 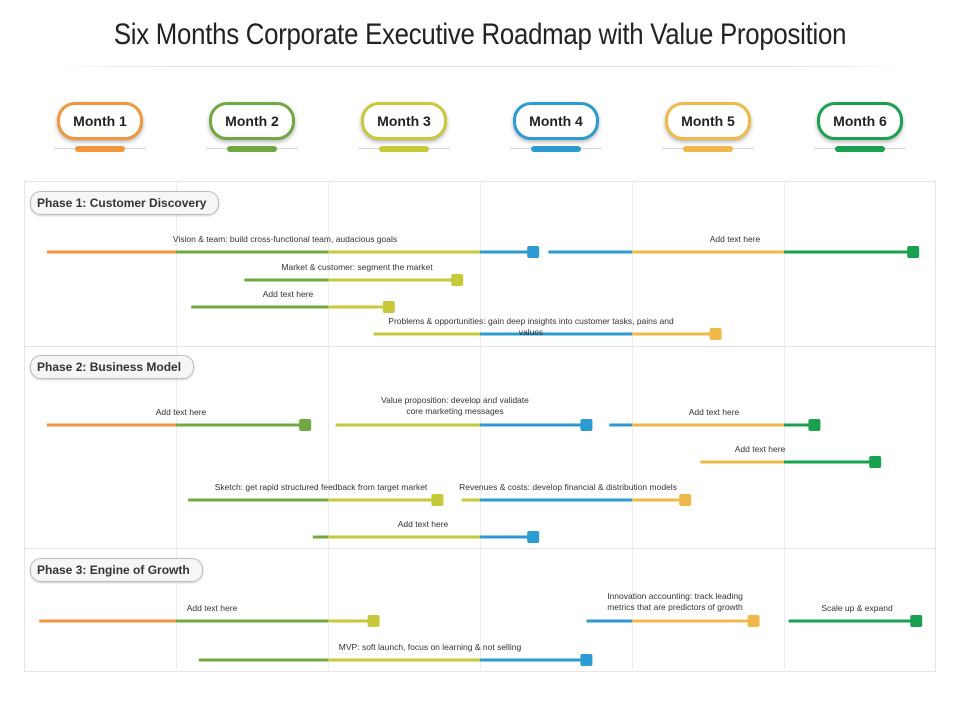 I want to click on task-label-p1-2: Add text here, so click(x=735, y=239).